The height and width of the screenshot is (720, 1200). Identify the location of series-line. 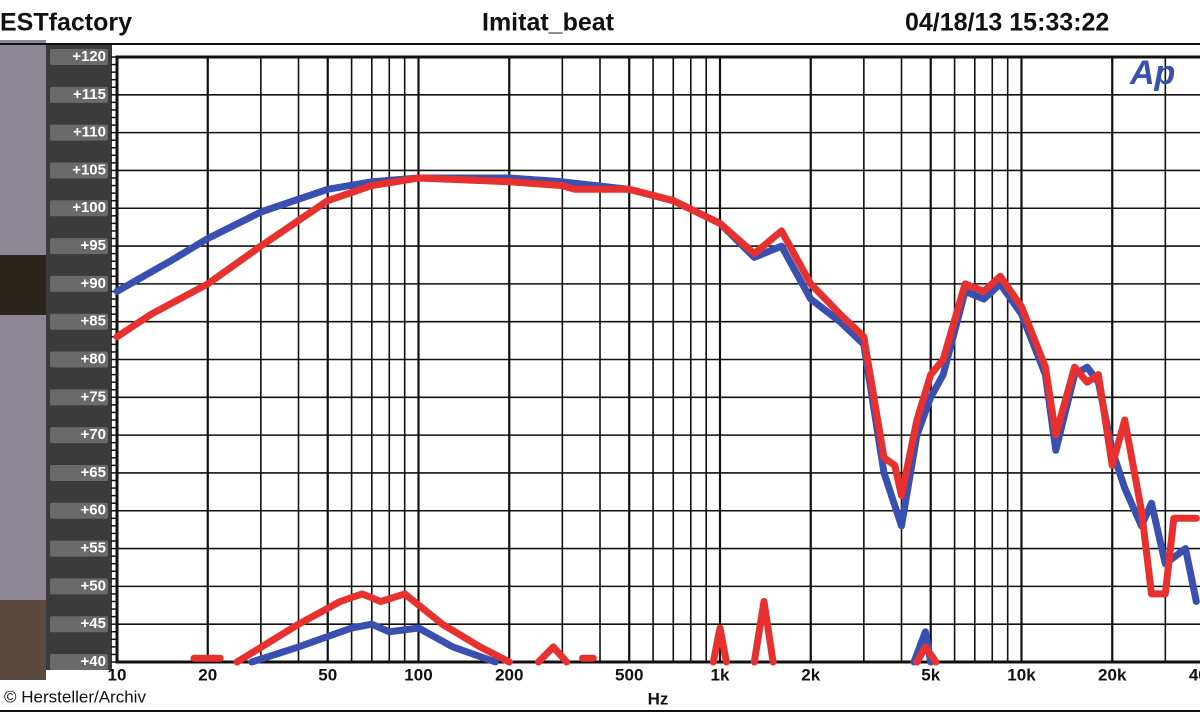
(565, 628).